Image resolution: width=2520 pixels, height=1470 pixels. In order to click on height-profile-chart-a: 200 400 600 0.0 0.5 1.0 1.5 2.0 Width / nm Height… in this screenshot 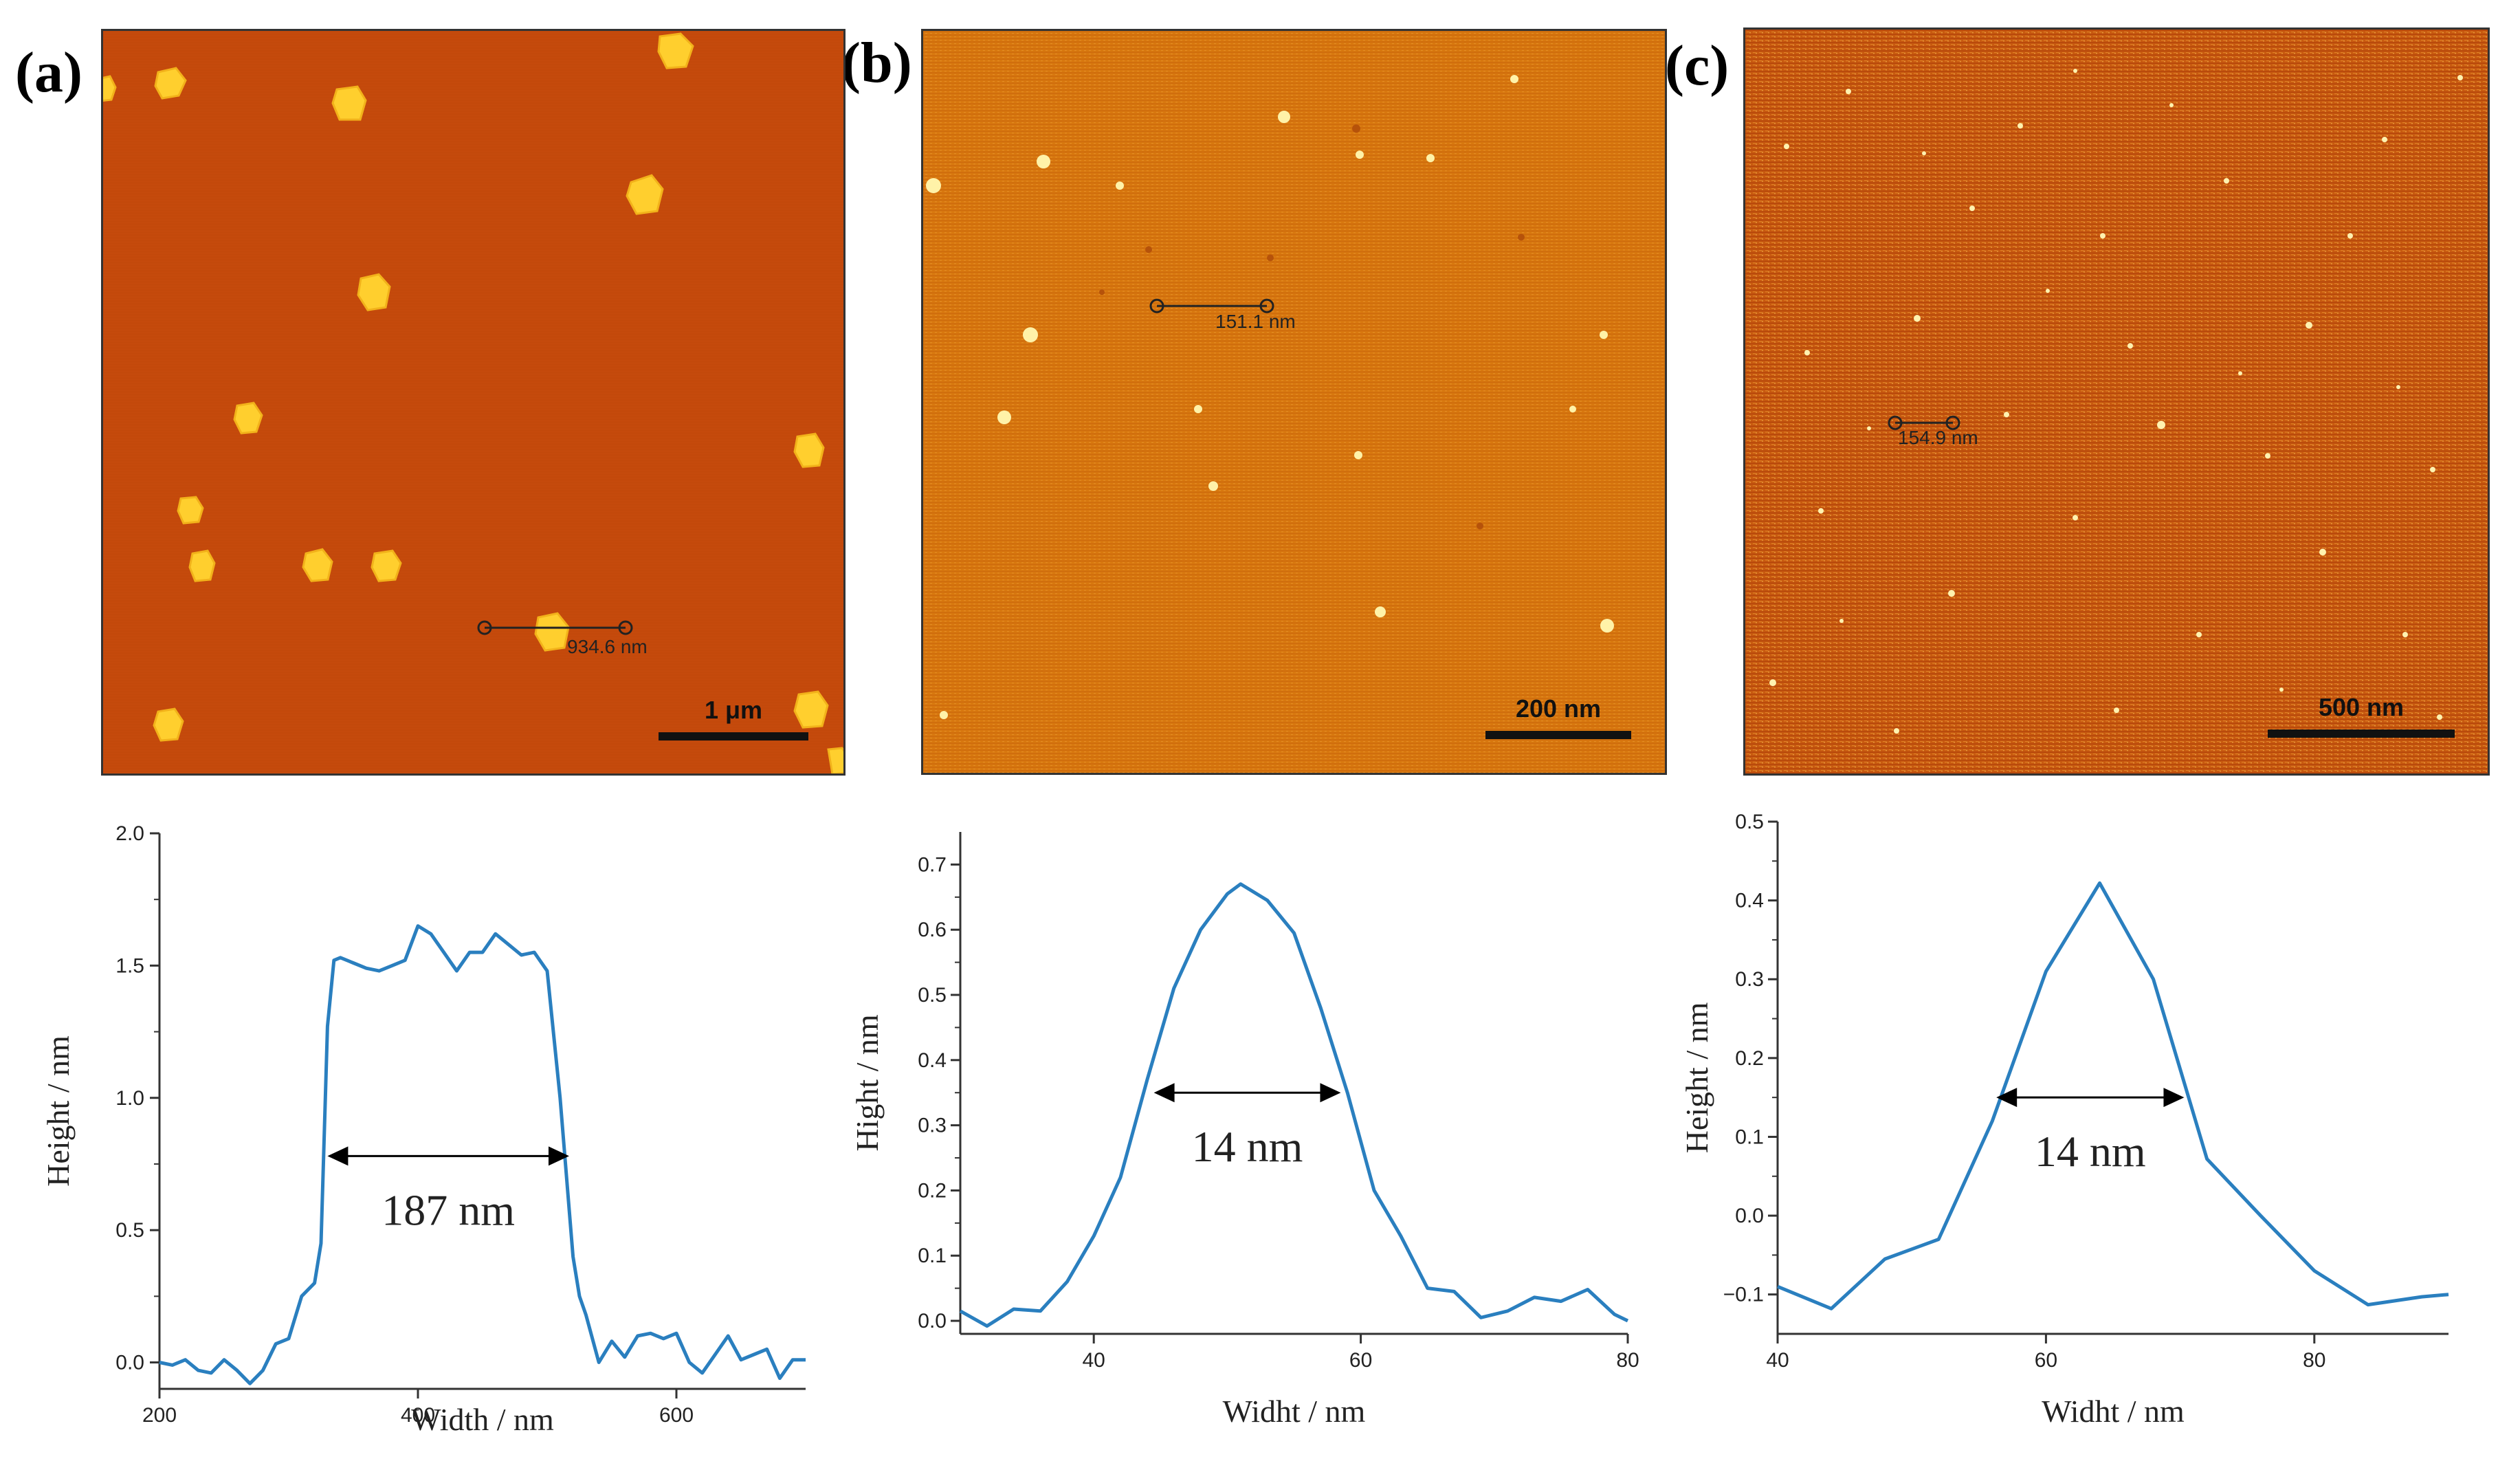, I will do `click(420, 1140)`.